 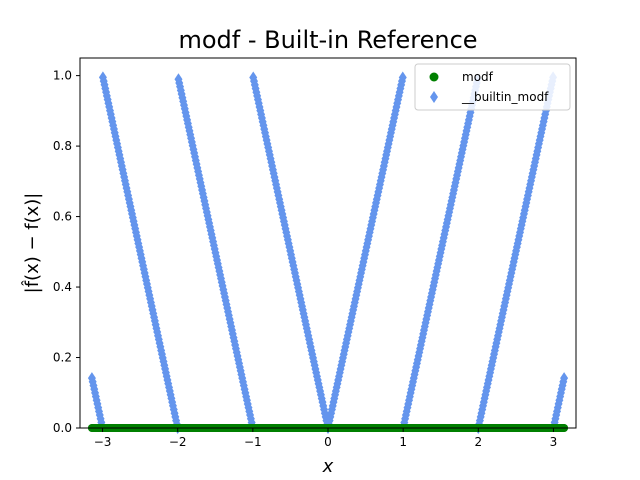 I want to click on x-tick-label: −1, so click(x=253, y=442).